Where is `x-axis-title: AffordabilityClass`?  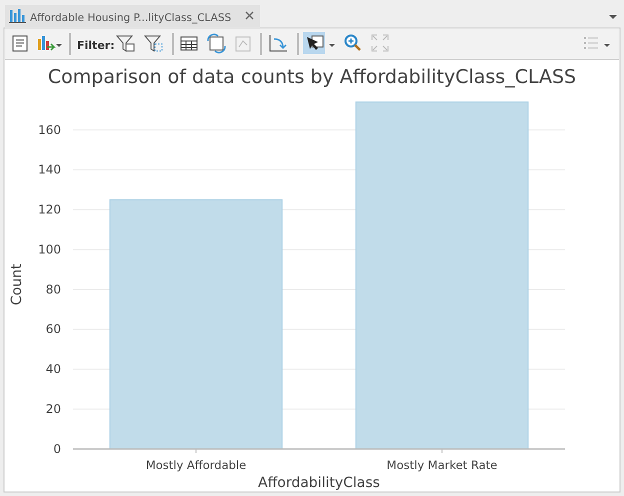
x-axis-title: AffordabilityClass is located at coordinates (319, 483).